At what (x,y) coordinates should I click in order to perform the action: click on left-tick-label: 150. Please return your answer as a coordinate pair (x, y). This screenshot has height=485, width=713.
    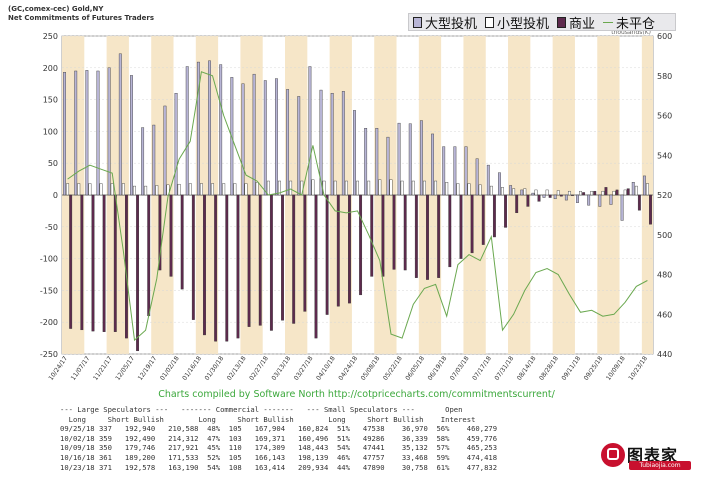
    Looking at the image, I should click on (50, 100).